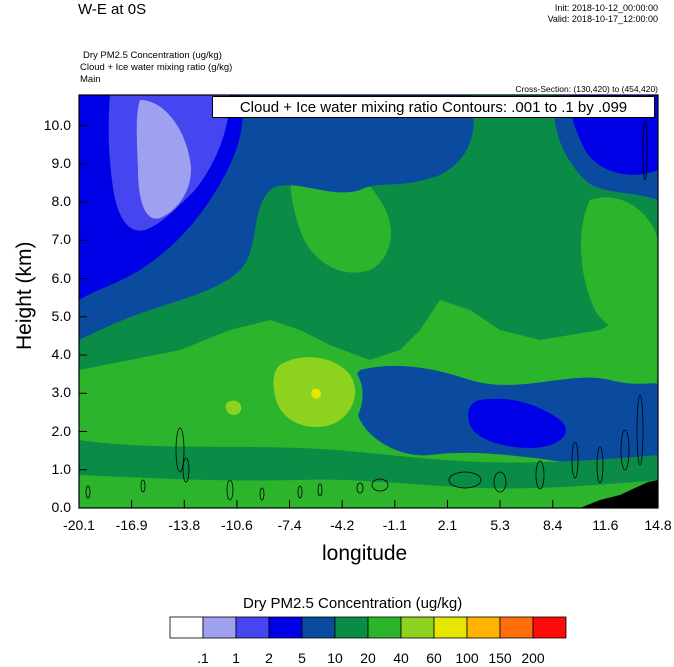 This screenshot has width=674, height=667. Describe the element at coordinates (434, 658) in the screenshot. I see `colorbar-label: 60` at that location.